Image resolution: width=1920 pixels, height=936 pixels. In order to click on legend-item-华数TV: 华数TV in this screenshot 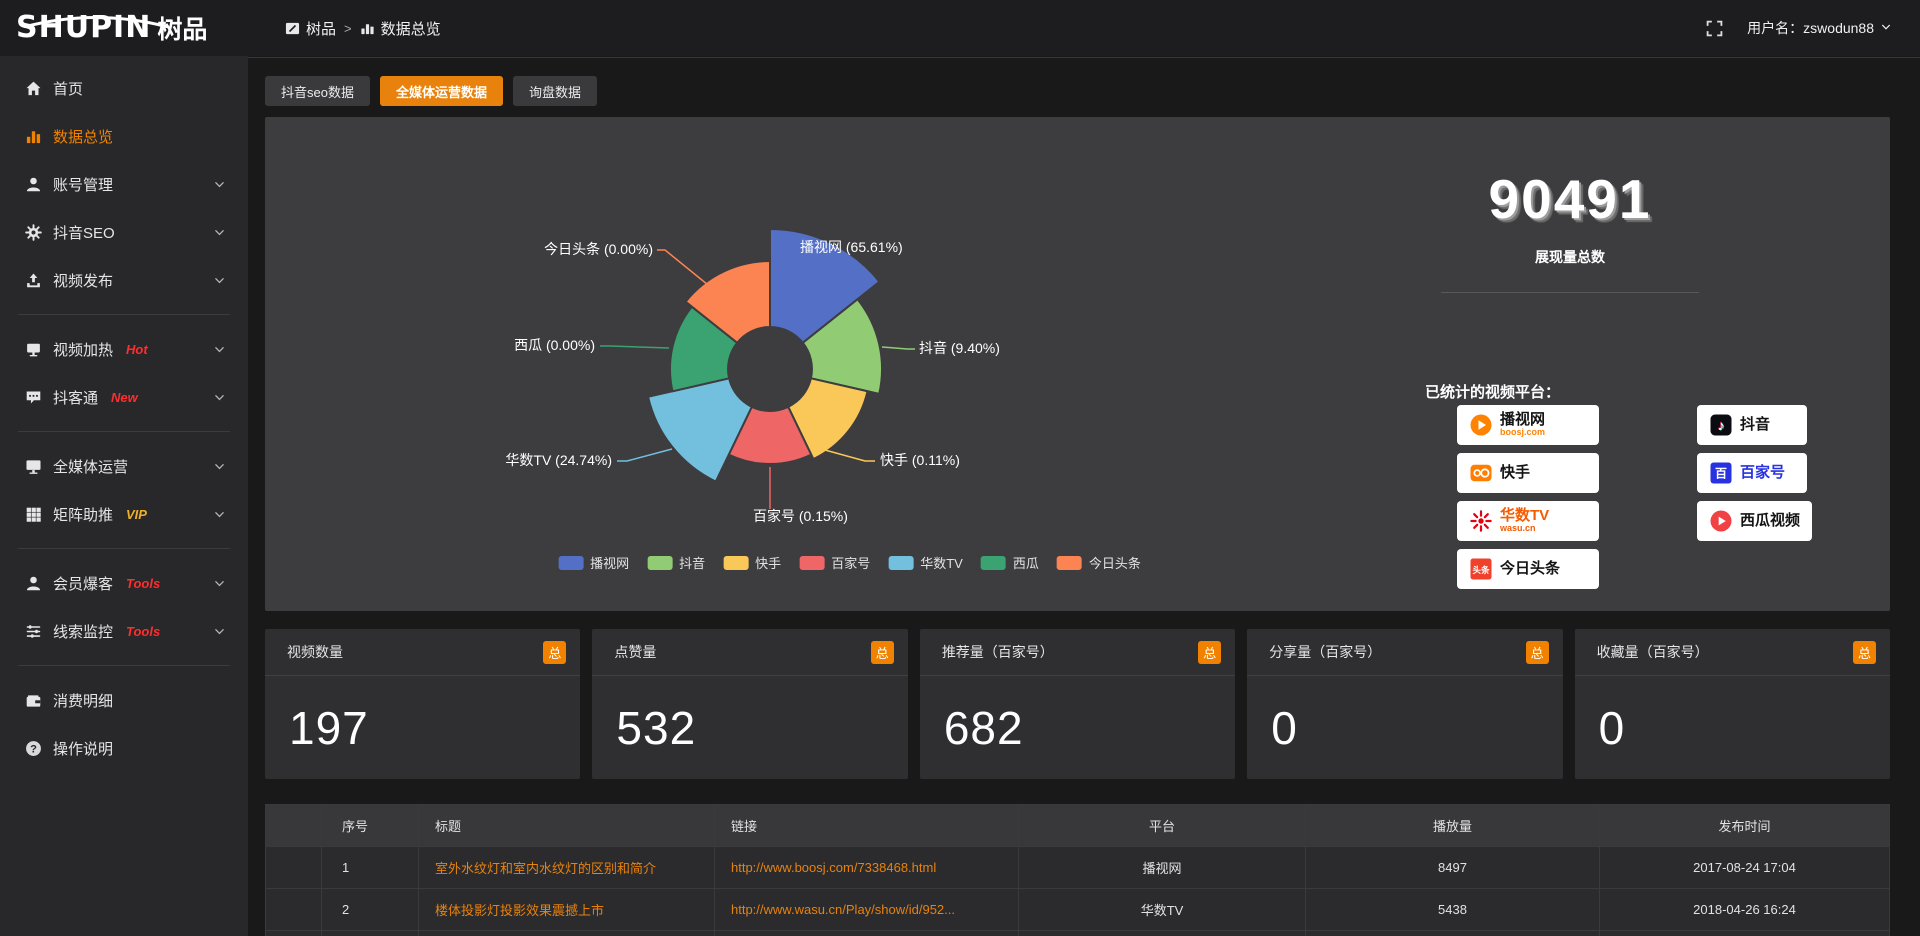, I will do `click(925, 562)`.